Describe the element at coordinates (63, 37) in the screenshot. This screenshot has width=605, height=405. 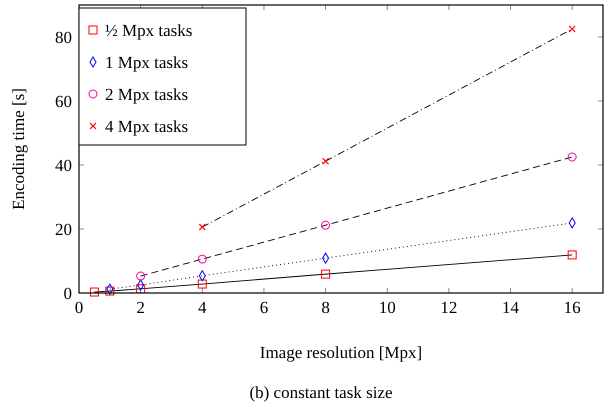
I see `y-tick-label: 80` at that location.